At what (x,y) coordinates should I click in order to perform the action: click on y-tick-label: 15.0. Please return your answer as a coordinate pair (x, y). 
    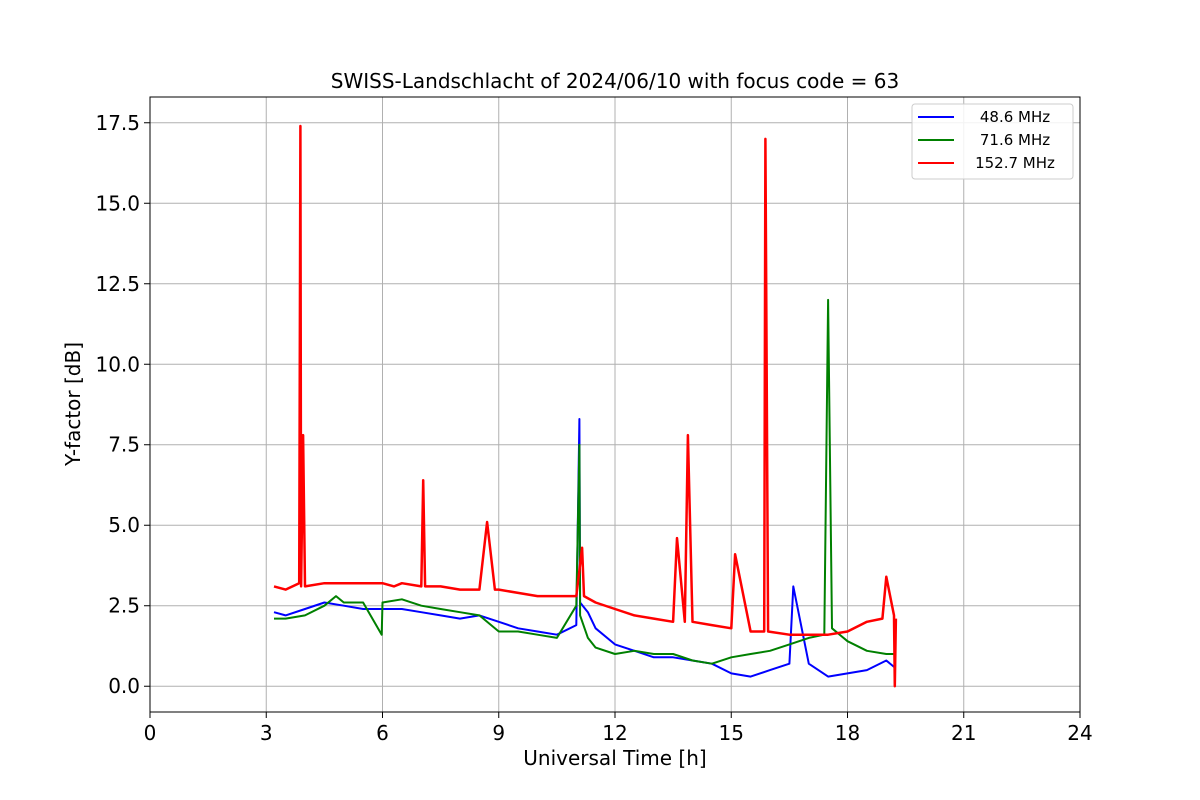
    Looking at the image, I should click on (117, 203).